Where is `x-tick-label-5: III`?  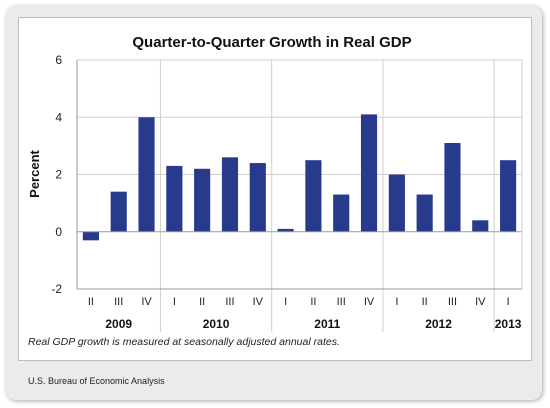
x-tick-label-5: III is located at coordinates (229, 302).